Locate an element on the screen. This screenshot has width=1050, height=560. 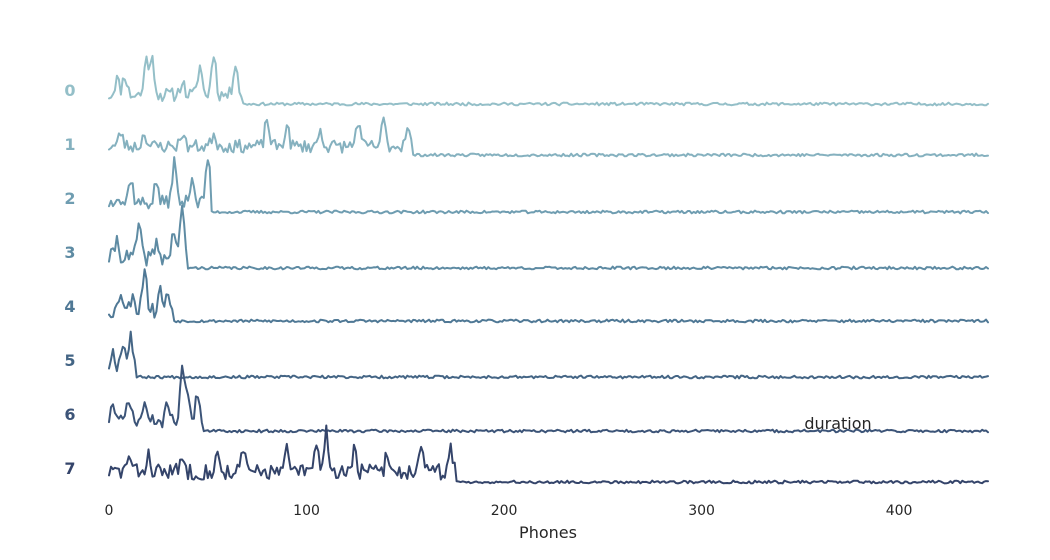
ridge-row-0: 0 is located at coordinates (526, 80).